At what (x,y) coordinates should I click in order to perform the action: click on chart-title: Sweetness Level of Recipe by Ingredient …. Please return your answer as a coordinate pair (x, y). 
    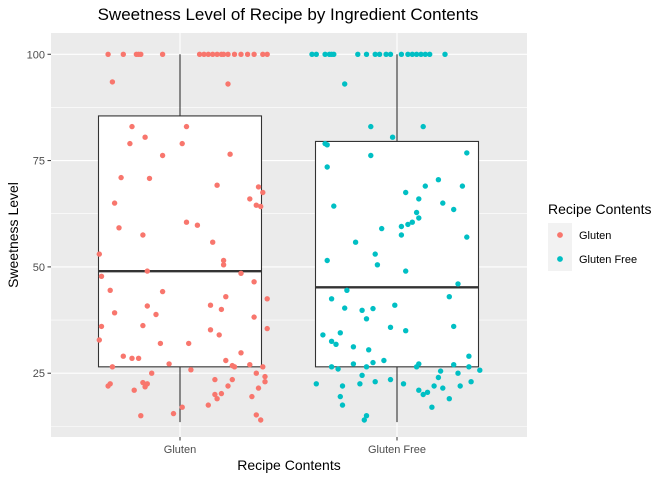
    Looking at the image, I should click on (288, 14).